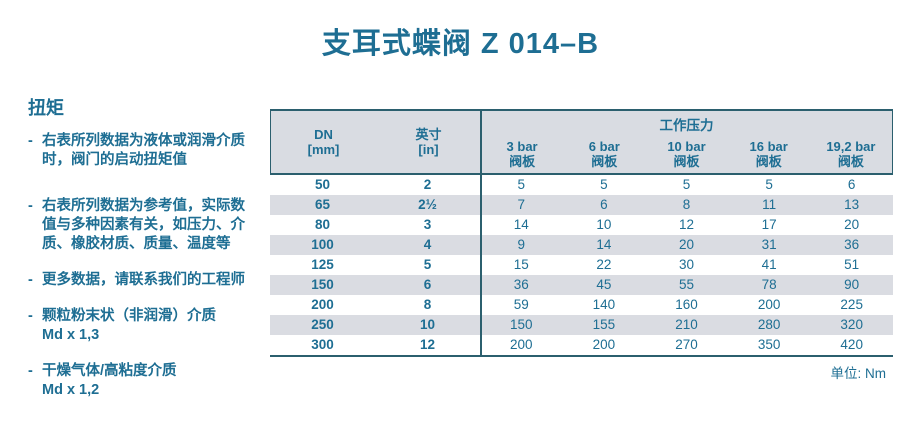 This screenshot has width=921, height=429. I want to click on table-row: 65 2½ 7 6 8 11 13, so click(581, 205).